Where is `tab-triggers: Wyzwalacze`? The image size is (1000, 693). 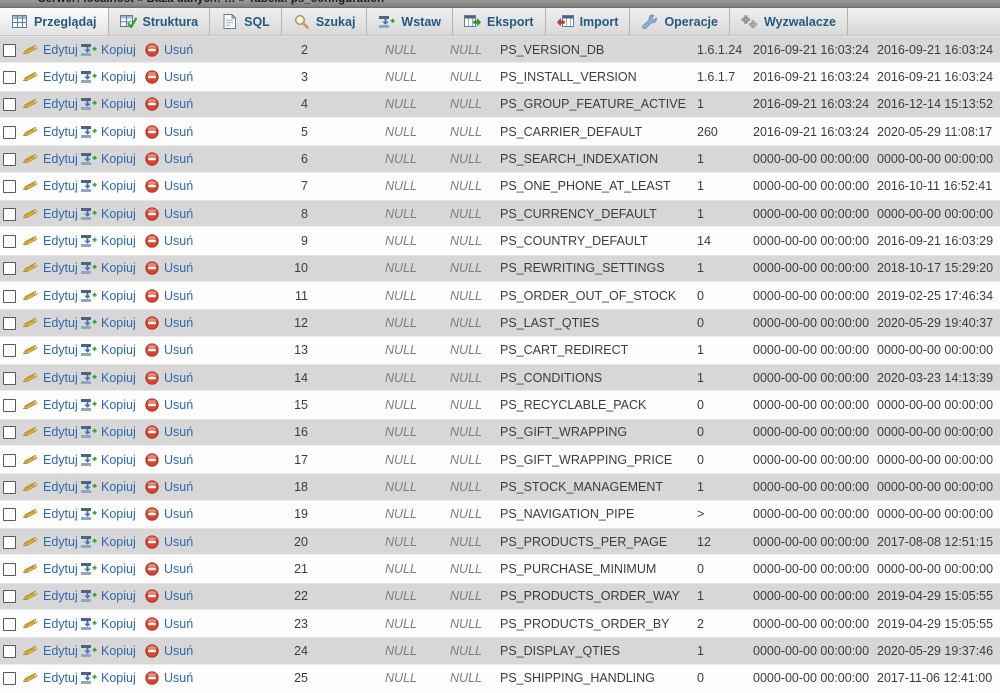
tab-triggers: Wyzwalacze is located at coordinates (788, 21).